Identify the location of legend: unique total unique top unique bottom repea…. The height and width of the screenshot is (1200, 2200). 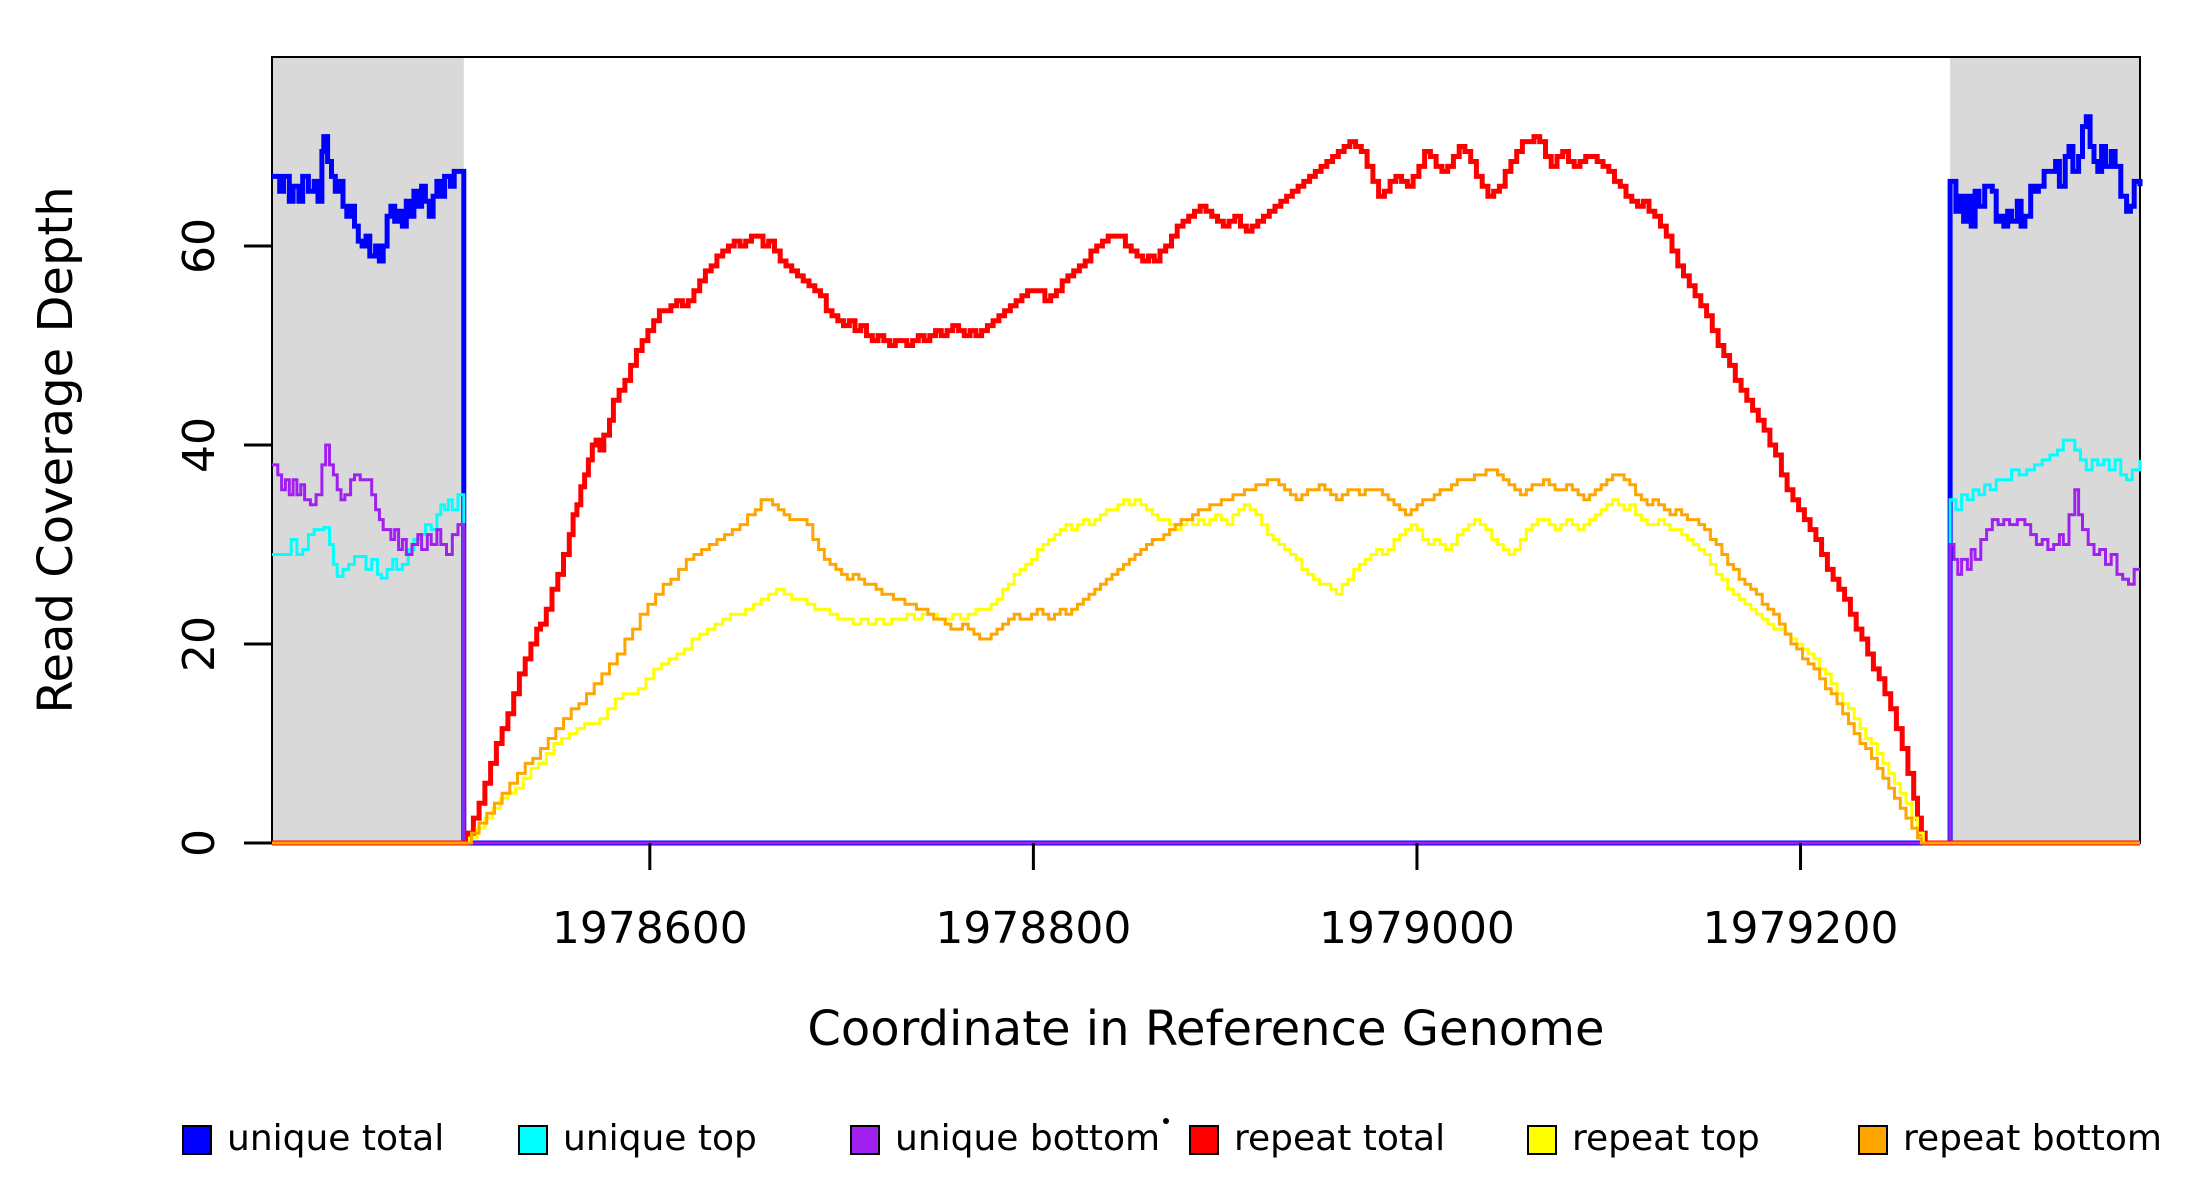
(1172, 1138).